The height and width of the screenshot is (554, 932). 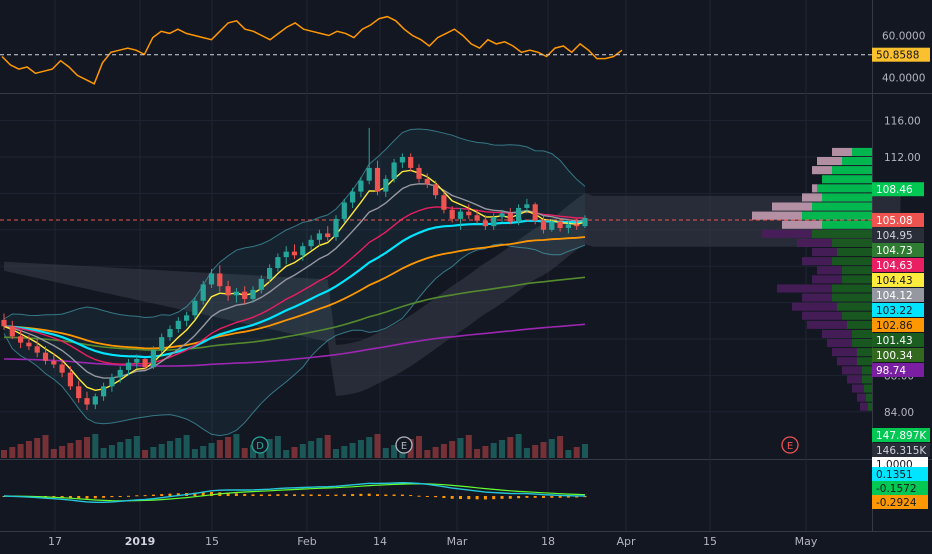 What do you see at coordinates (901, 451) in the screenshot?
I see `volume-badge-label: 146.315K` at bounding box center [901, 451].